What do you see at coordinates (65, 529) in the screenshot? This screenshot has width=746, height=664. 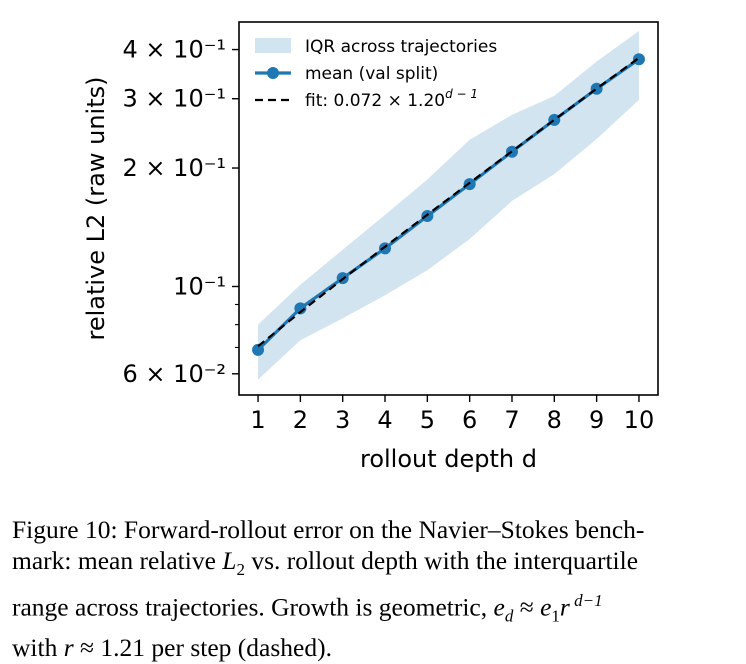 I see `caption-label: Figure 10:` at bounding box center [65, 529].